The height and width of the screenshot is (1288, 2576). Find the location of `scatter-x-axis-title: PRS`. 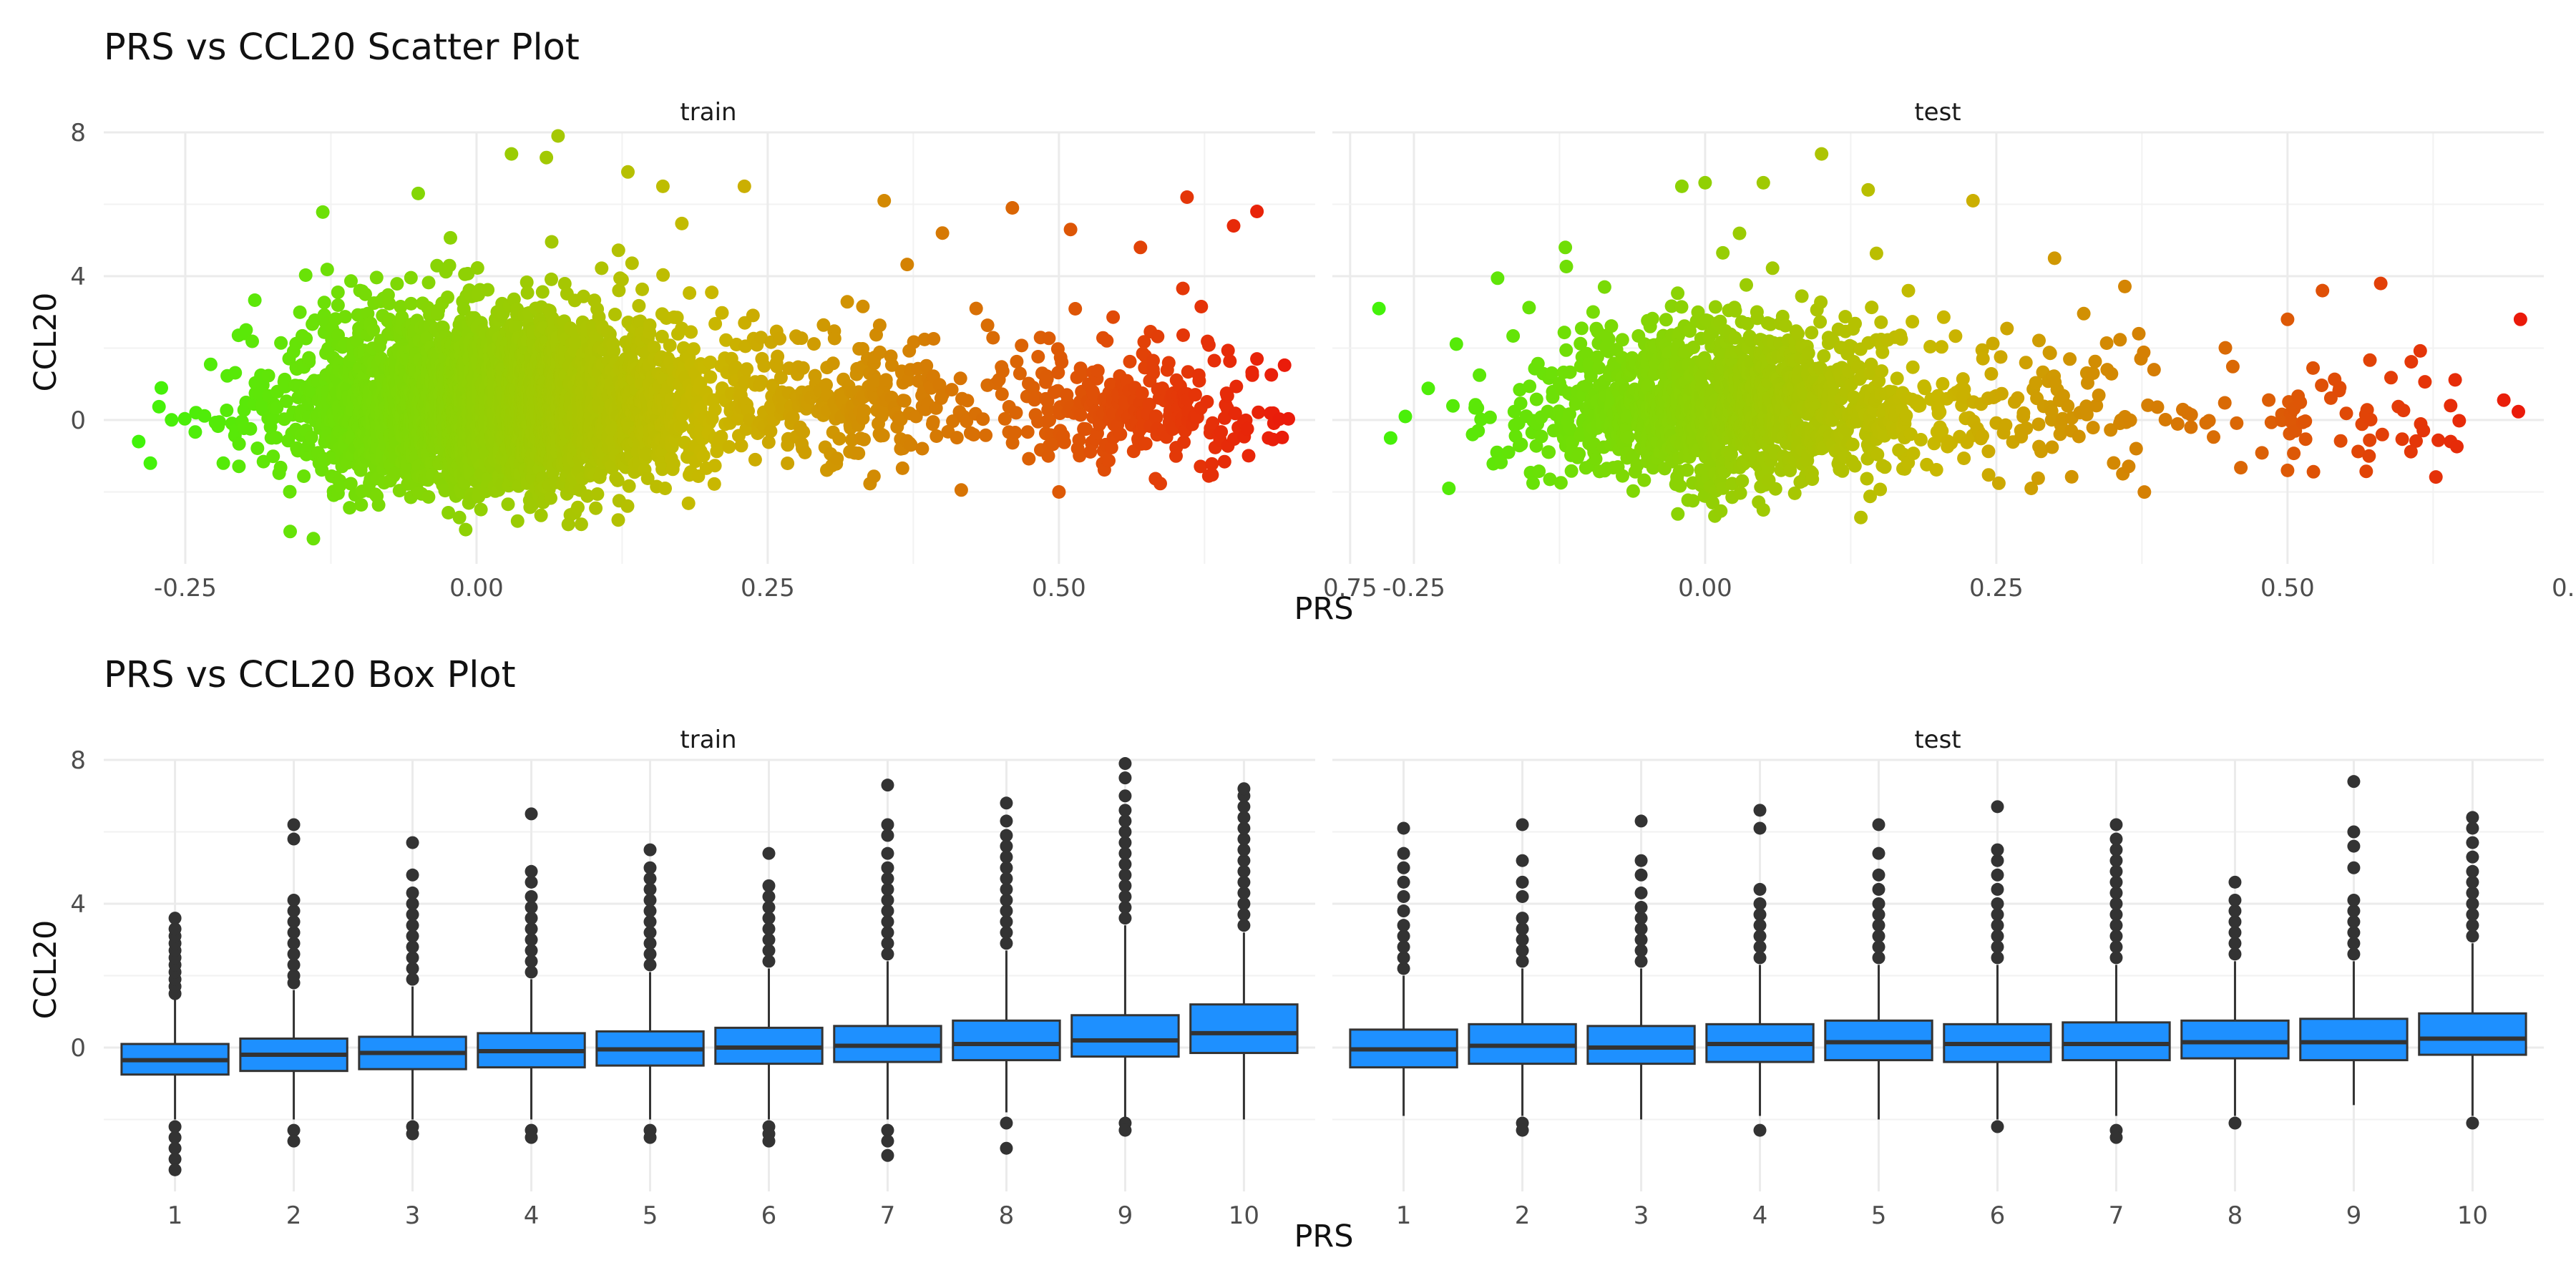

scatter-x-axis-title: PRS is located at coordinates (1323, 609).